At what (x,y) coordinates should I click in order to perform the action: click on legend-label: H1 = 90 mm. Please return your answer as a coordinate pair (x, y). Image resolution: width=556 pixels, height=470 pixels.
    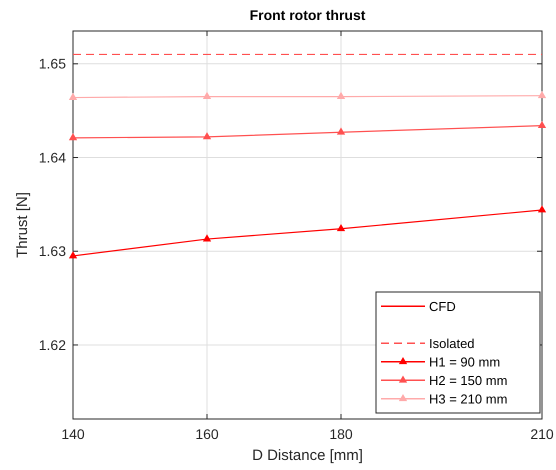
    Looking at the image, I should click on (464, 362).